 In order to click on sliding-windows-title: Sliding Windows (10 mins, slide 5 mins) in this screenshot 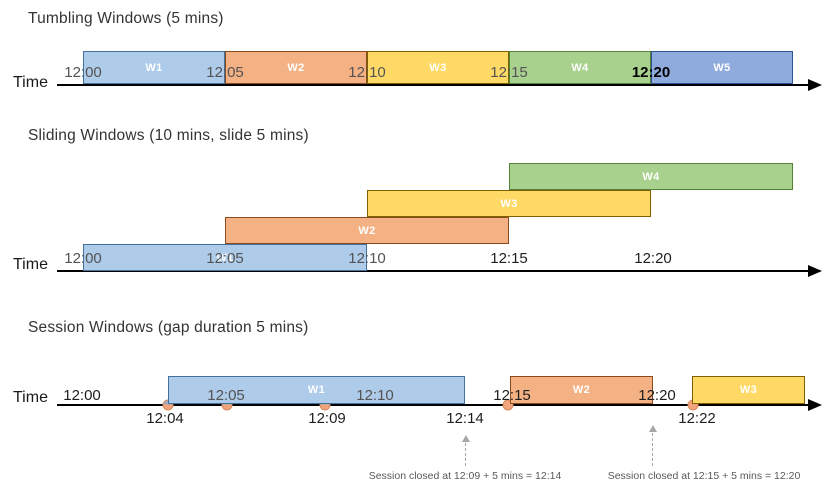, I will do `click(168, 135)`.